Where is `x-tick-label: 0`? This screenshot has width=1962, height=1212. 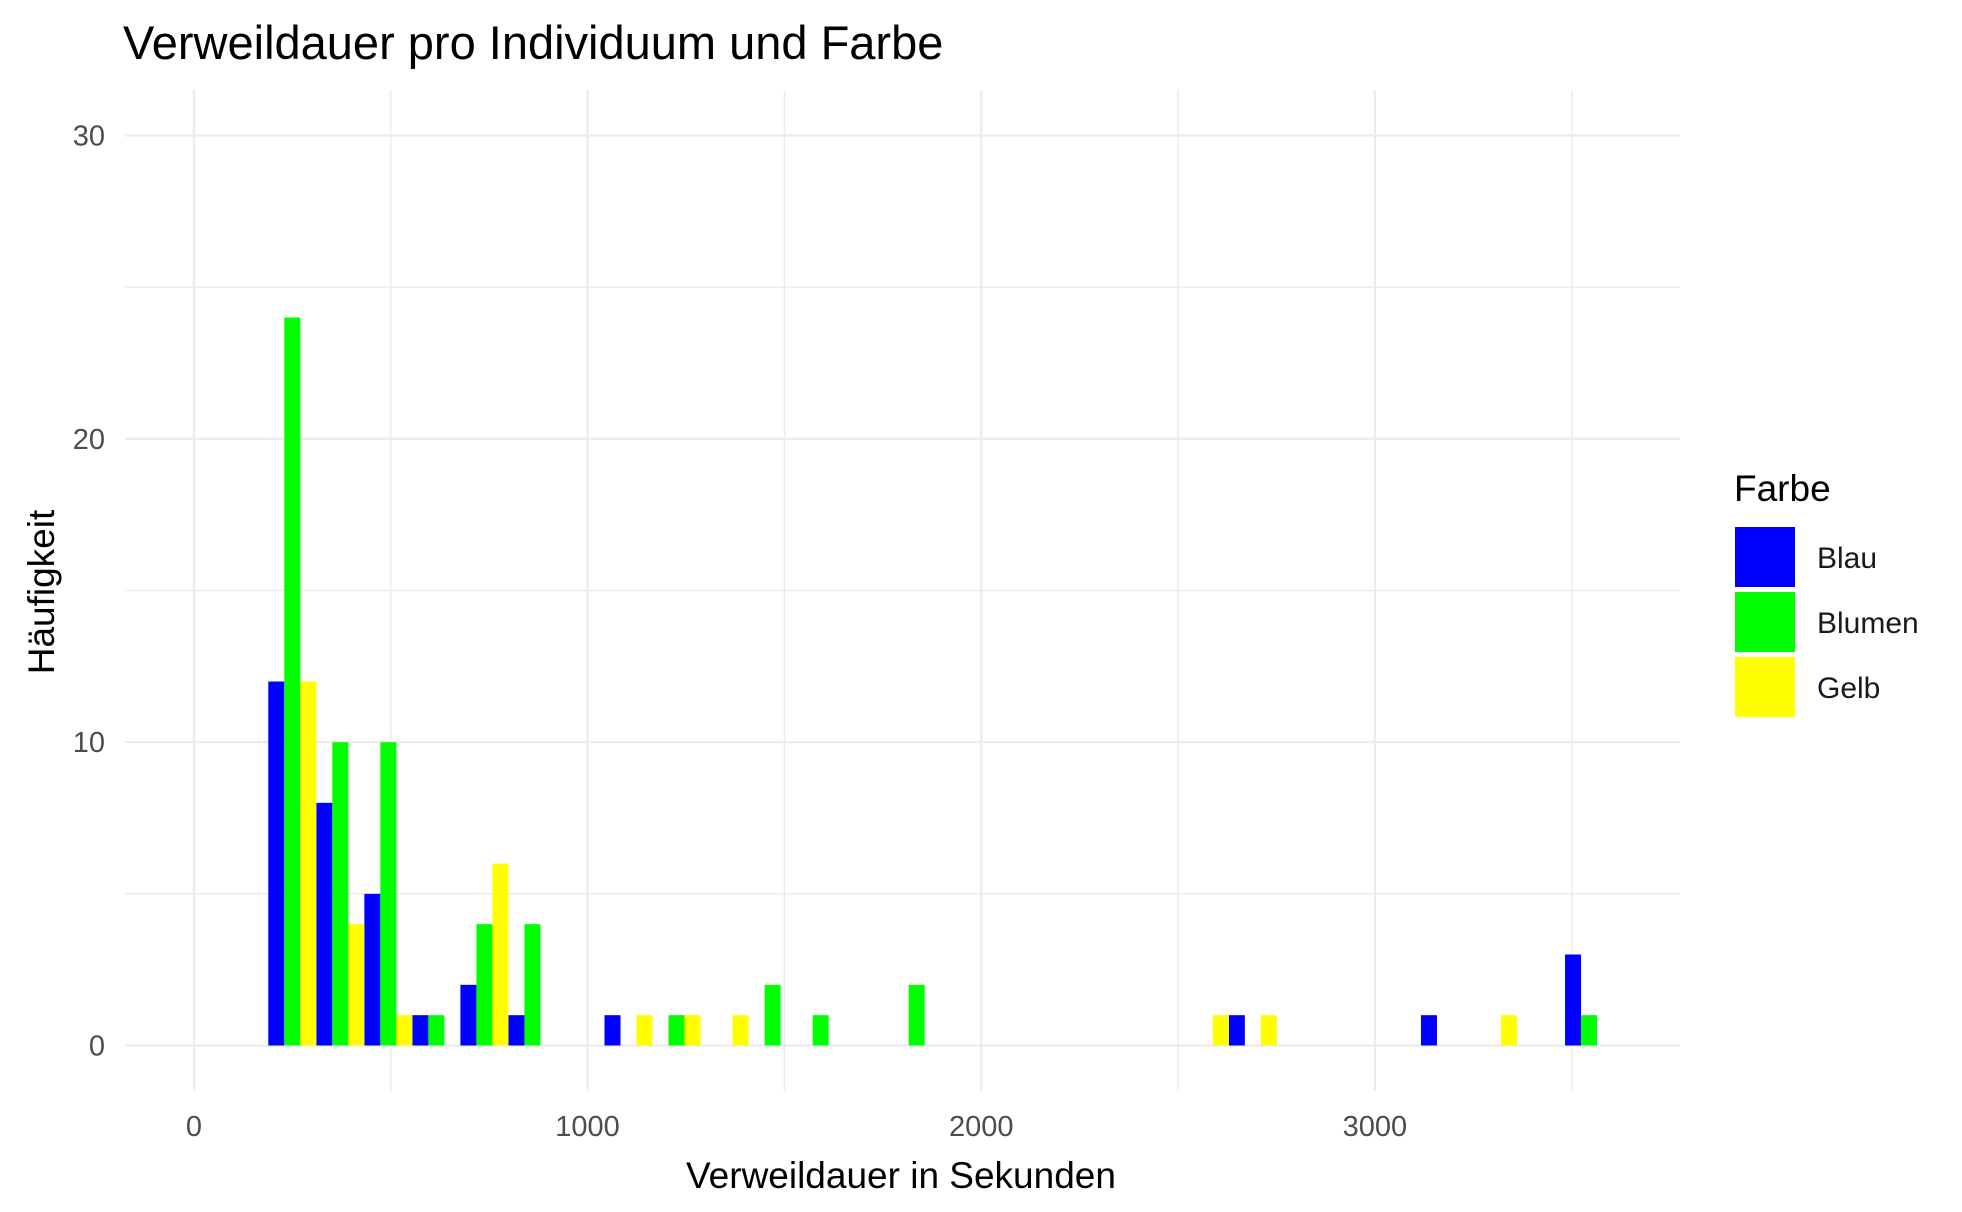 x-tick-label: 0 is located at coordinates (194, 1127).